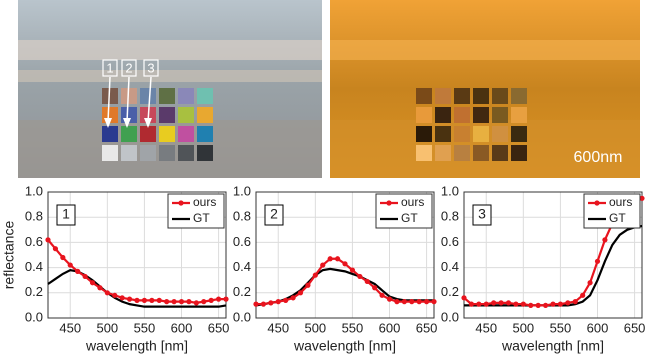 The height and width of the screenshot is (356, 652). What do you see at coordinates (598, 157) in the screenshot?
I see `band-label: 600nm` at bounding box center [598, 157].